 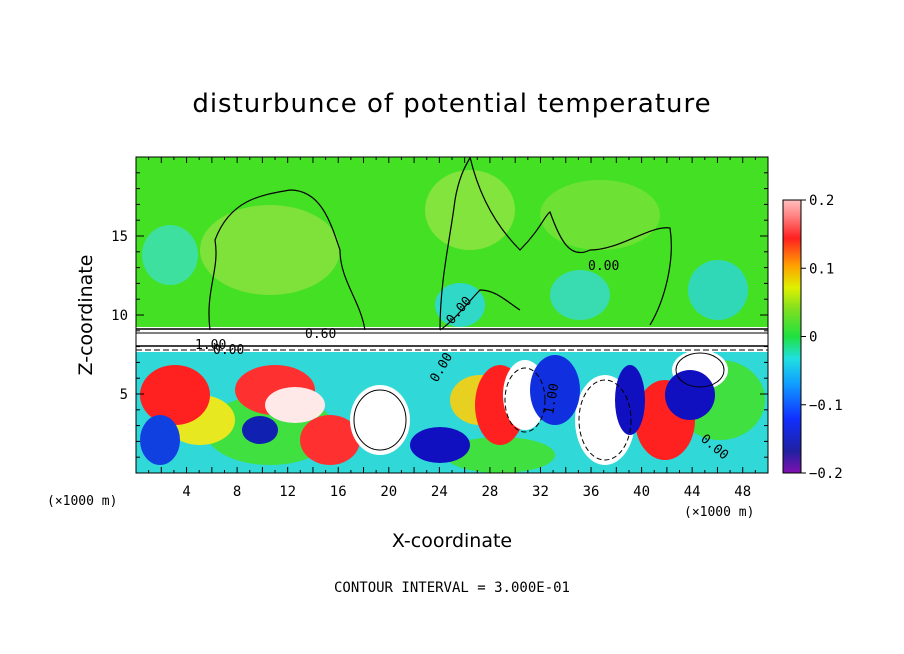 What do you see at coordinates (821, 269) in the screenshot?
I see `colorbar-tick-label: 0.1` at bounding box center [821, 269].